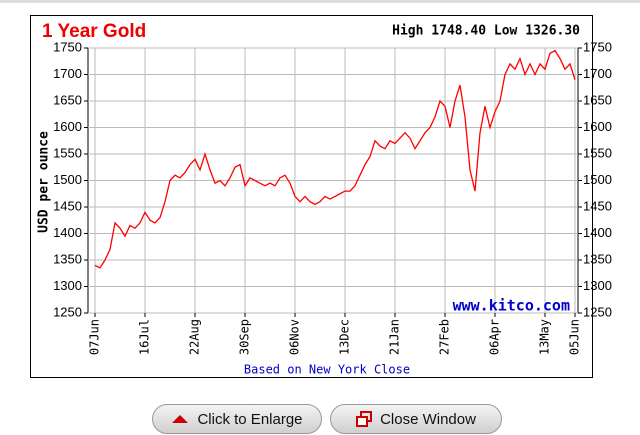 This screenshot has height=435, width=640. What do you see at coordinates (445, 337) in the screenshot?
I see `x-tick-label: 27Feb` at bounding box center [445, 337].